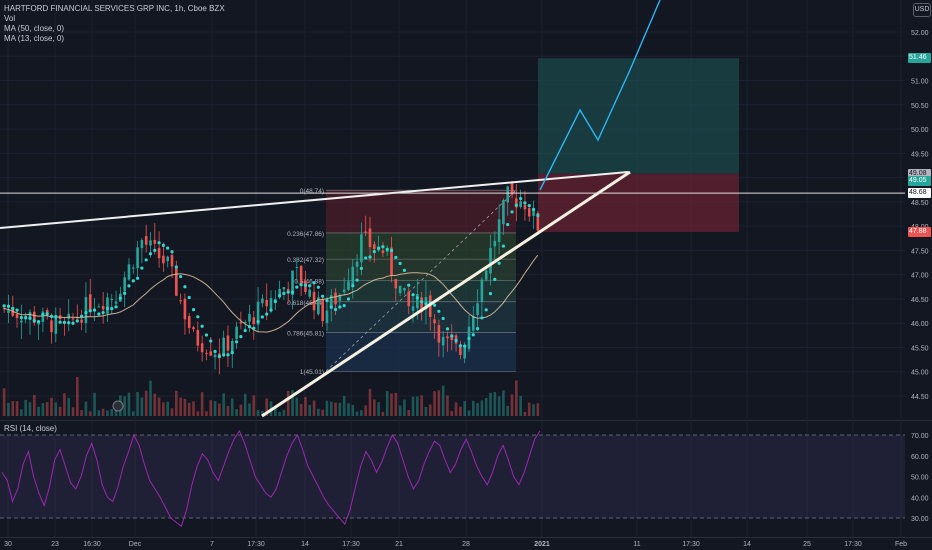 The height and width of the screenshot is (550, 932). I want to click on currency-badge: USD, so click(922, 10).